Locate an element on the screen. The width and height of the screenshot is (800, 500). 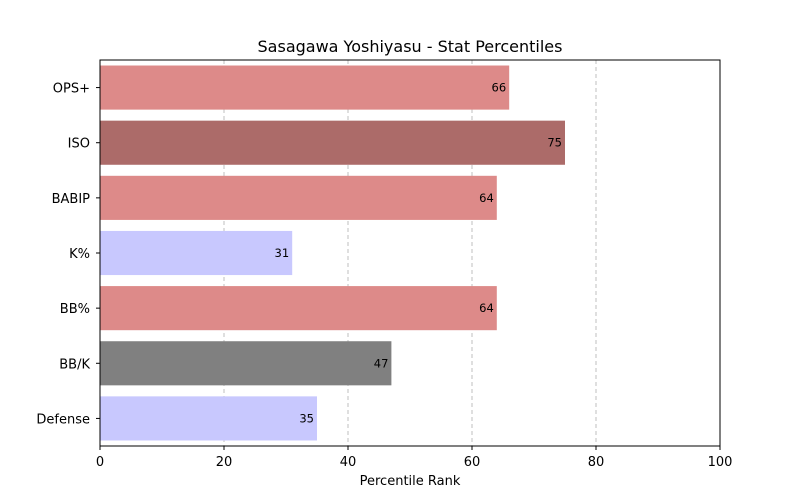
value-label: 47 is located at coordinates (381, 363).